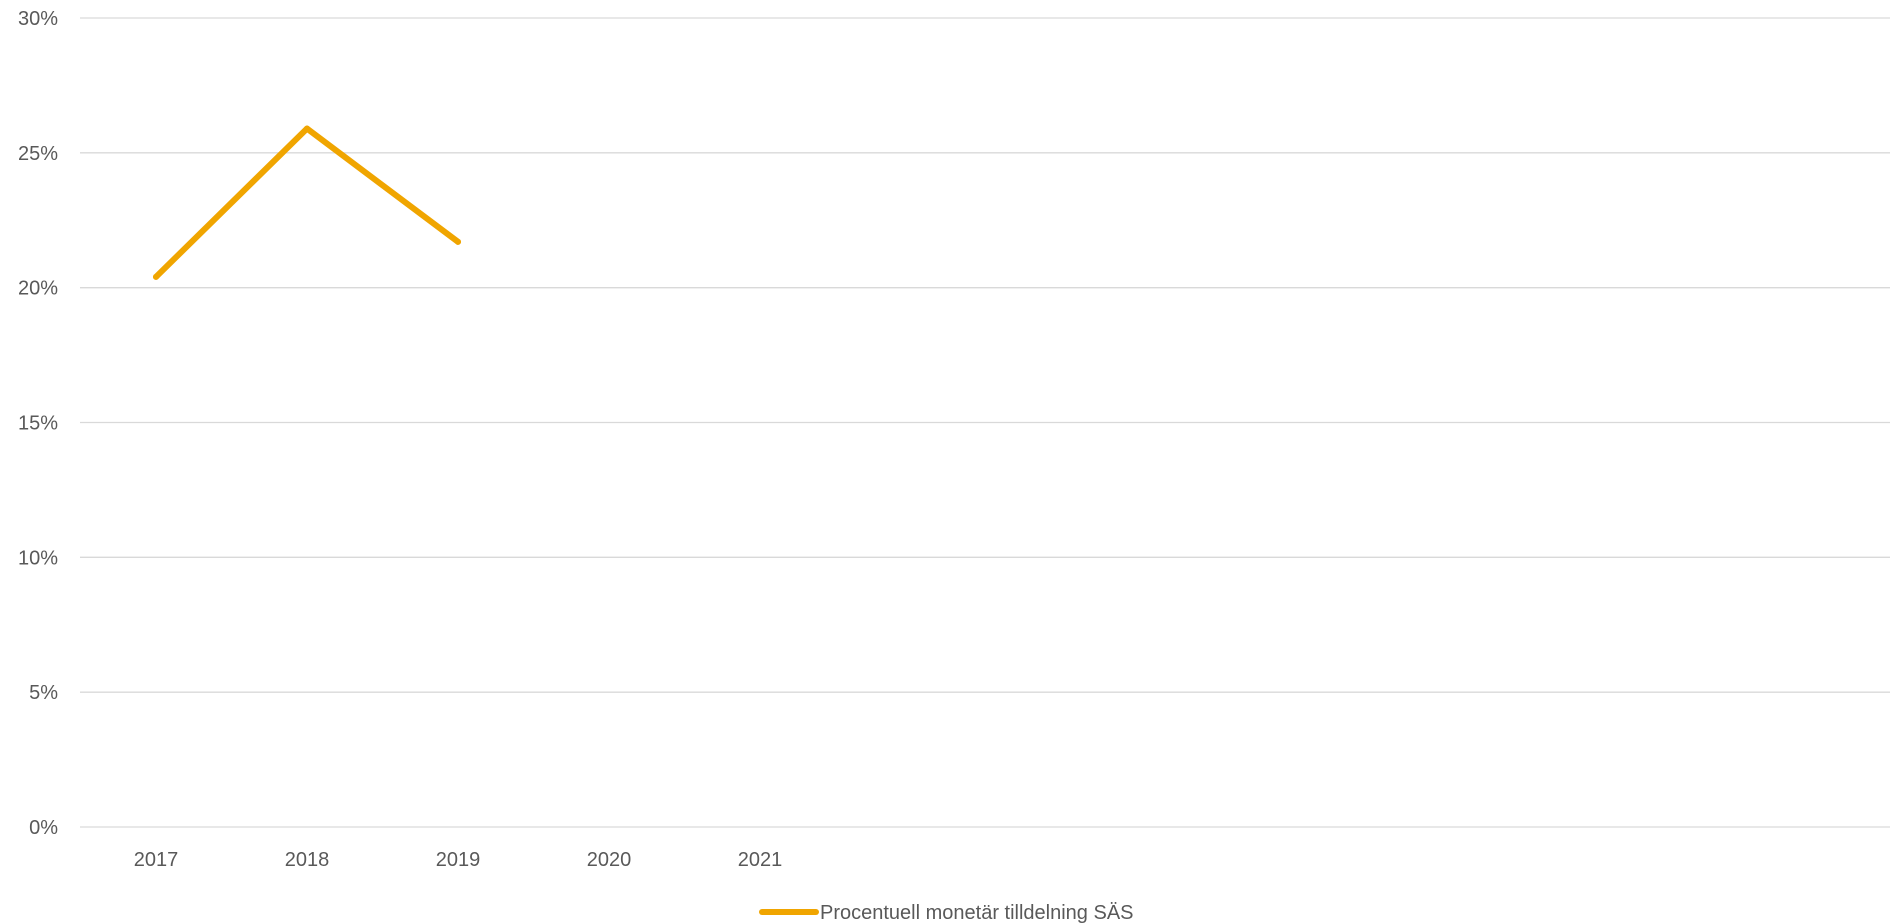 The width and height of the screenshot is (1895, 923). I want to click on y-tick-label: 20%, so click(38, 289).